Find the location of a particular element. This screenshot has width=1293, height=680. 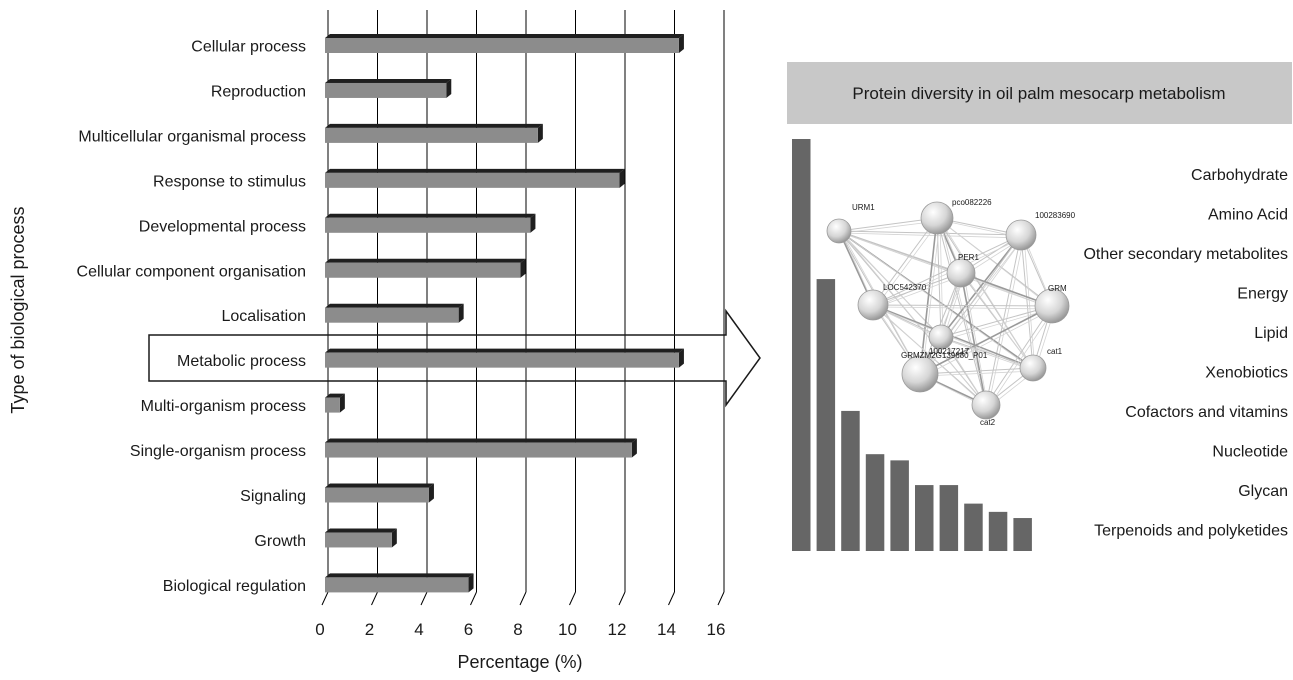

x-tick-label: 10 is located at coordinates (567, 629).